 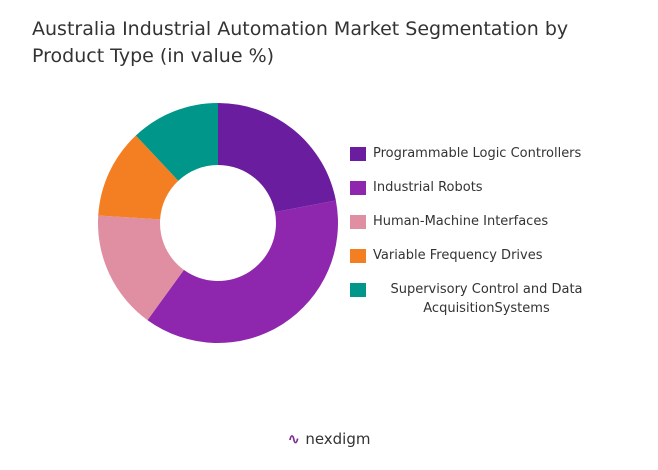 What do you see at coordinates (461, 221) in the screenshot?
I see `legend-label: Human-Machine Interfaces` at bounding box center [461, 221].